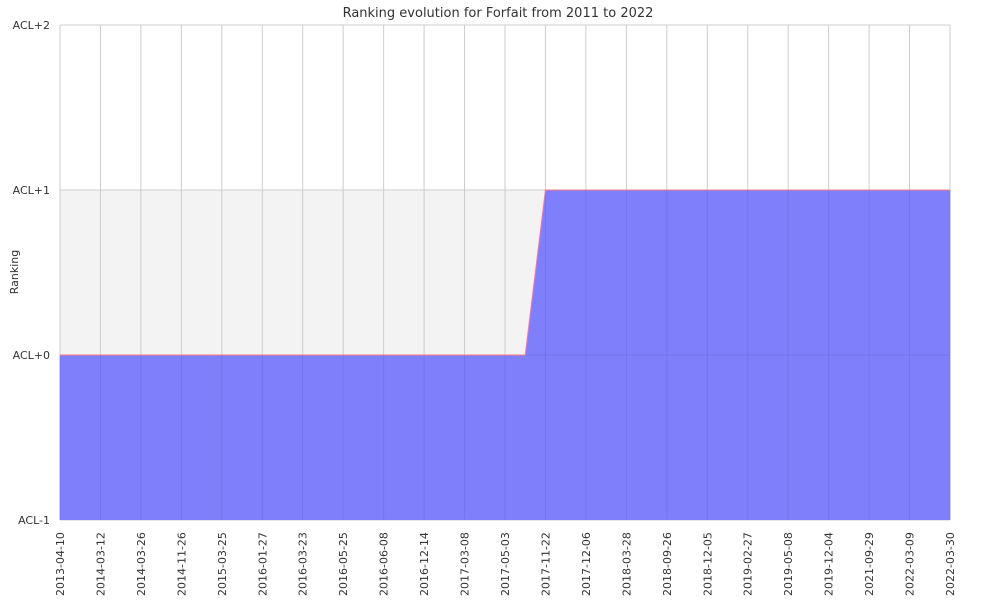 The width and height of the screenshot is (1000, 600). I want to click on x-tick-label: 2015-03-25, so click(222, 564).